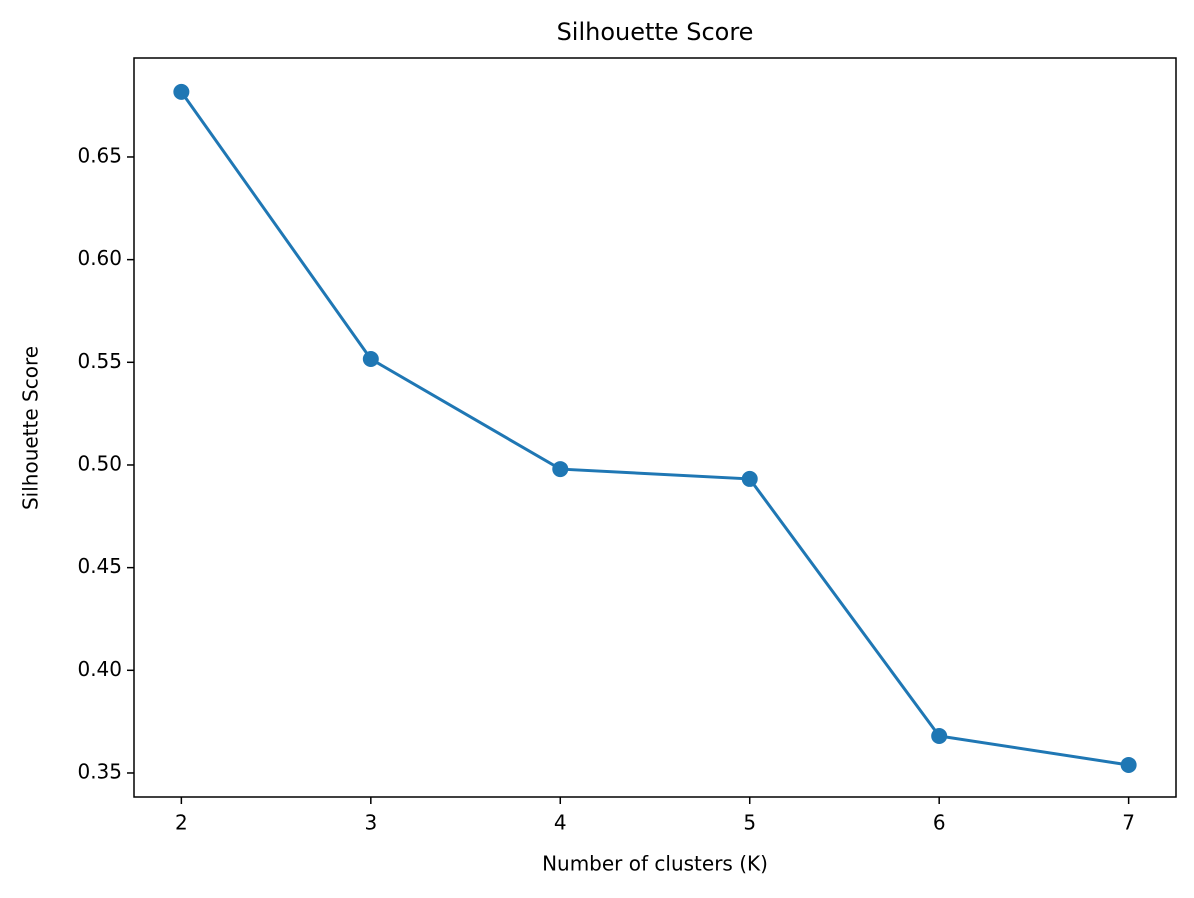 Image resolution: width=1194 pixels, height=898 pixels. Describe the element at coordinates (99, 771) in the screenshot. I see `y-tick-label: 0.35` at that location.